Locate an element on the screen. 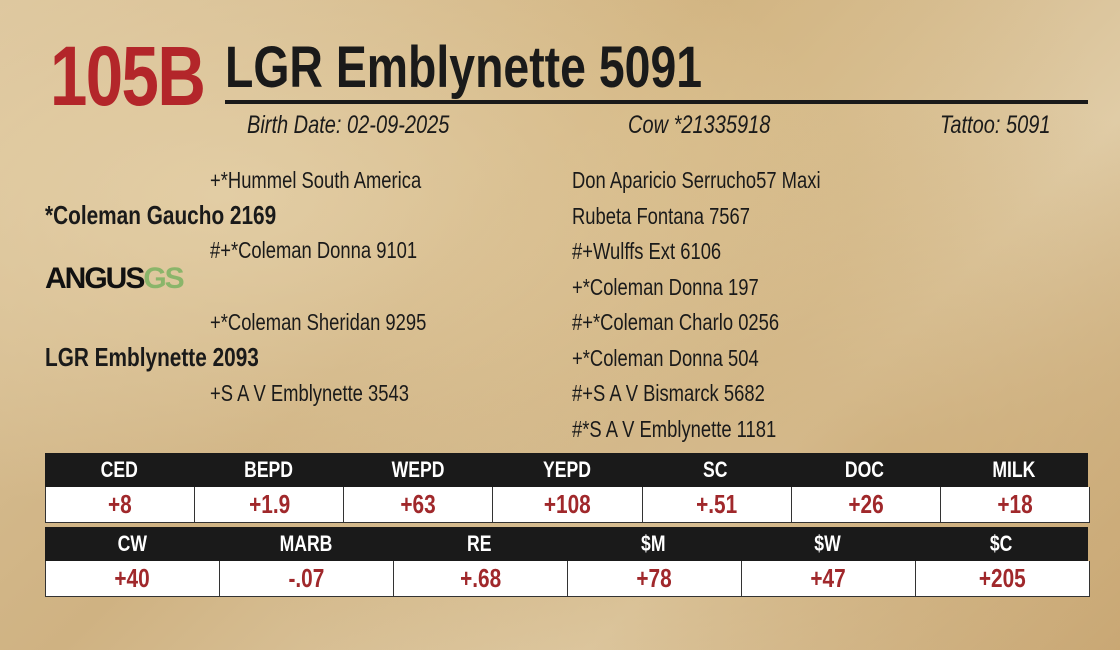  epd-header: $M is located at coordinates (653, 543).